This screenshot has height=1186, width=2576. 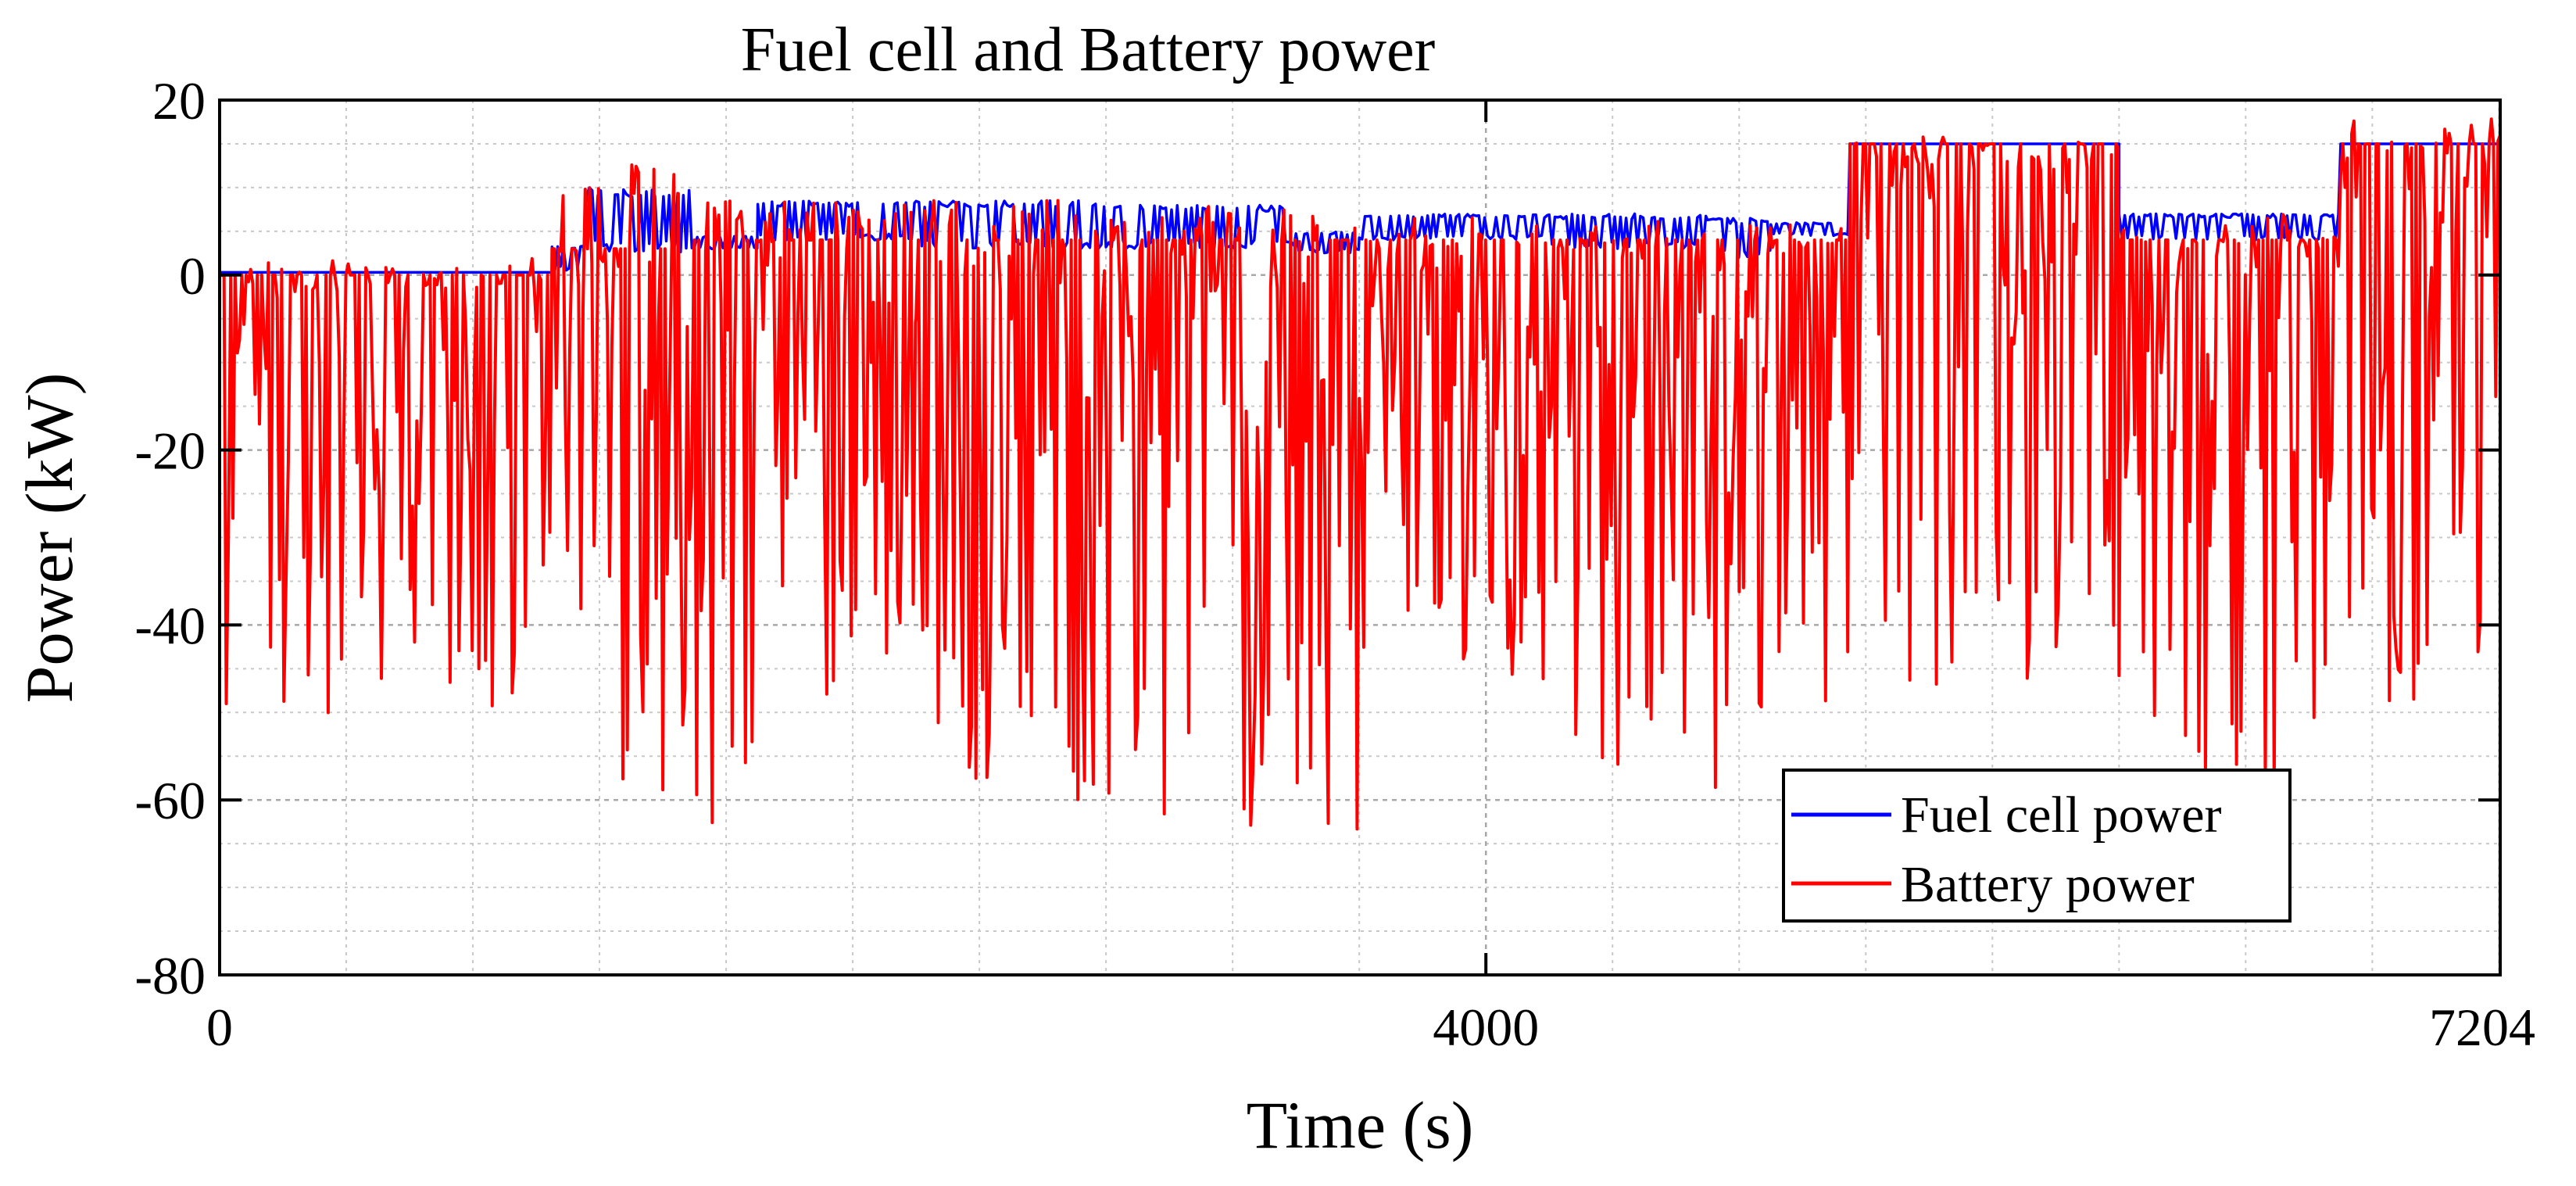 I want to click on legend-box, so click(x=2037, y=846).